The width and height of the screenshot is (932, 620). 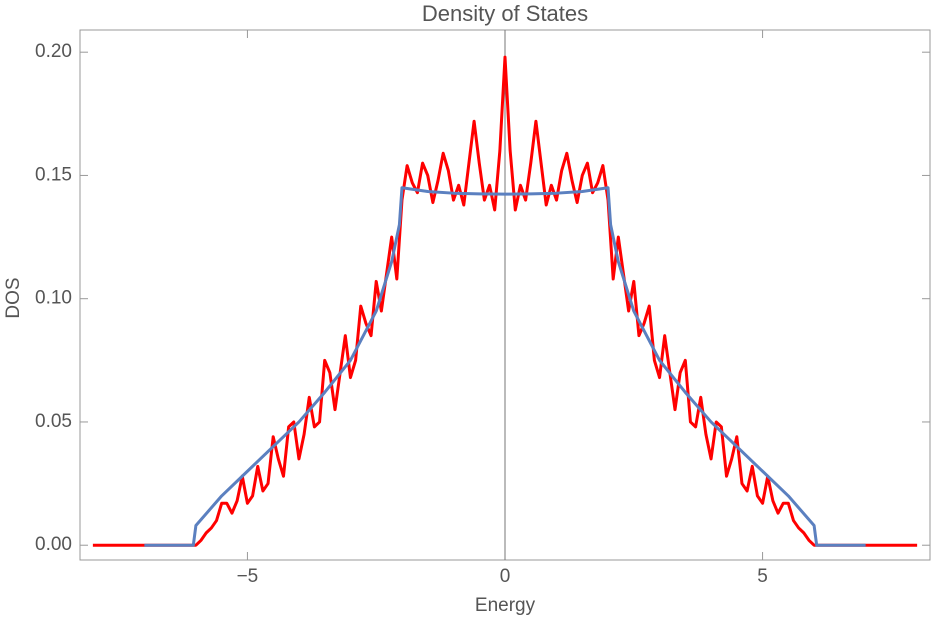 What do you see at coordinates (53, 421) in the screenshot?
I see `y-tick-label: 0.05` at bounding box center [53, 421].